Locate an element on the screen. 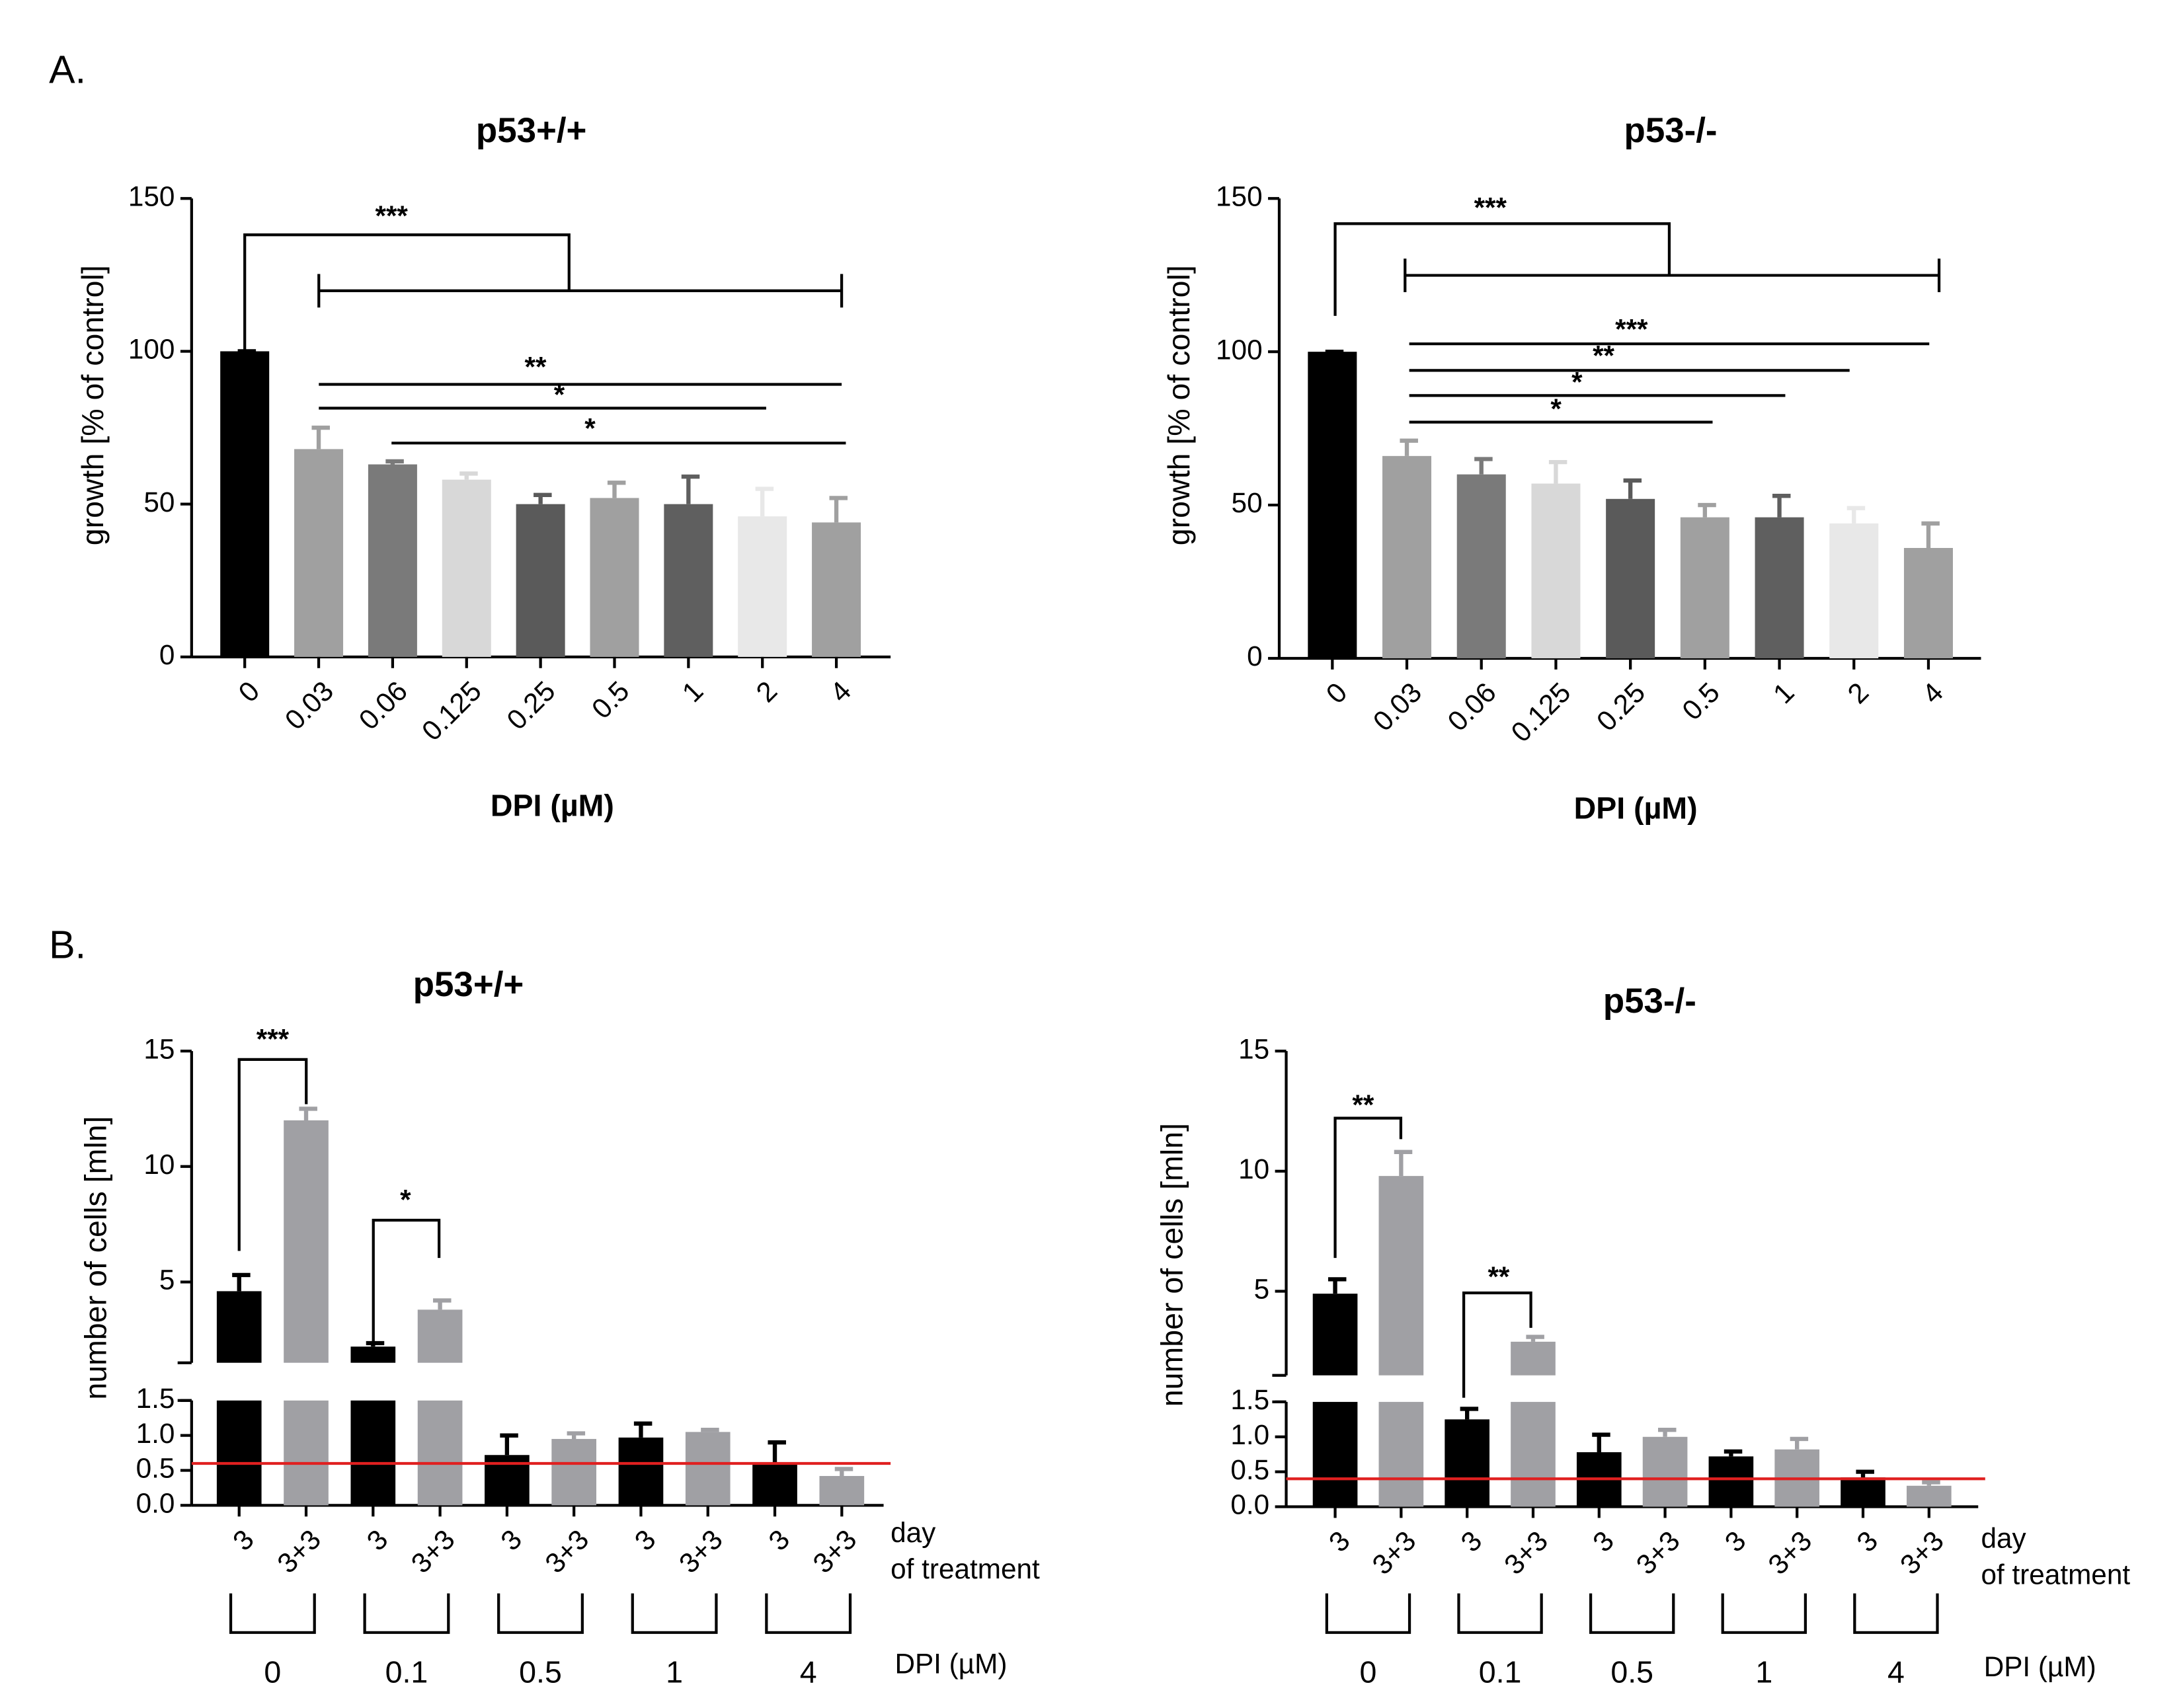  x-tick-label: 0.5 is located at coordinates (1700, 701).